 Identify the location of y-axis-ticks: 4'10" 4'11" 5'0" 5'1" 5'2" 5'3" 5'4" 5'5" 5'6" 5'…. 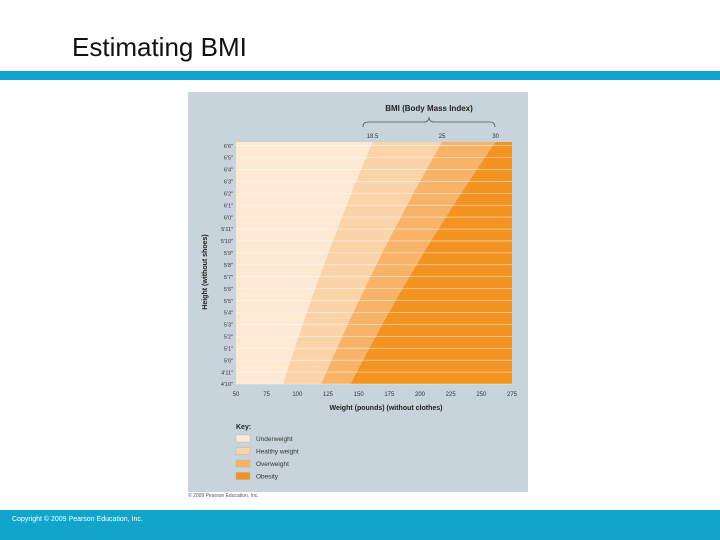
(227, 266).